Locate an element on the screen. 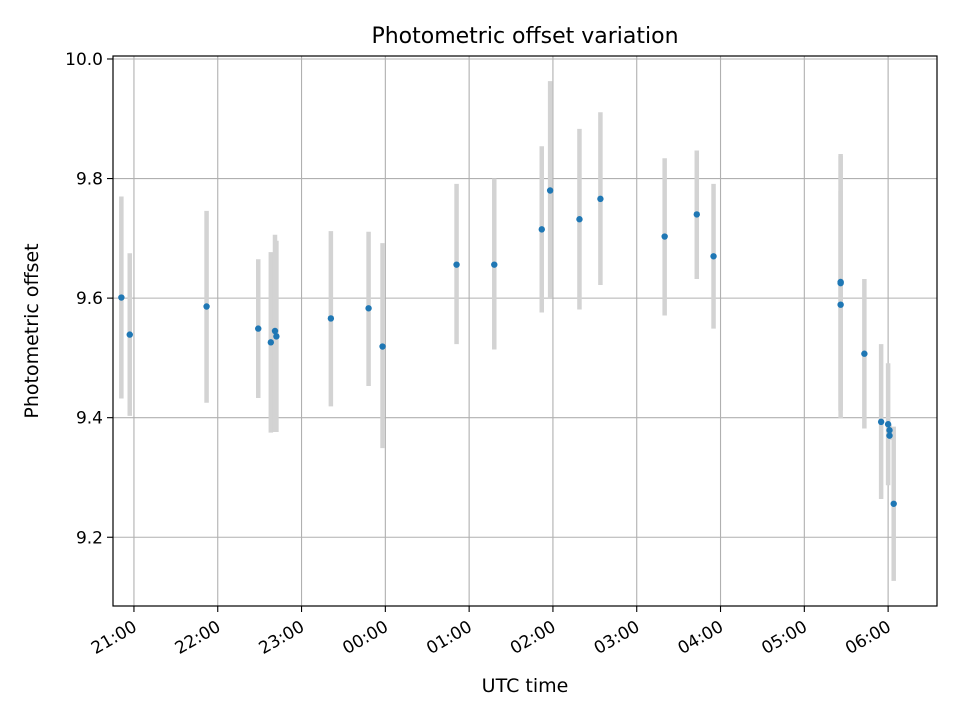 Image resolution: width=960 pixels, height=720 pixels. y-tick-label: 9.2 is located at coordinates (89, 538).